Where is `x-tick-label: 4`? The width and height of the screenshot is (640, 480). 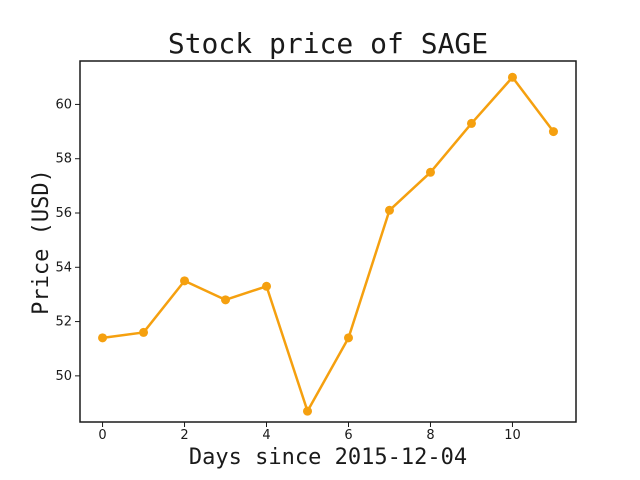
x-tick-label: 4 is located at coordinates (266, 435).